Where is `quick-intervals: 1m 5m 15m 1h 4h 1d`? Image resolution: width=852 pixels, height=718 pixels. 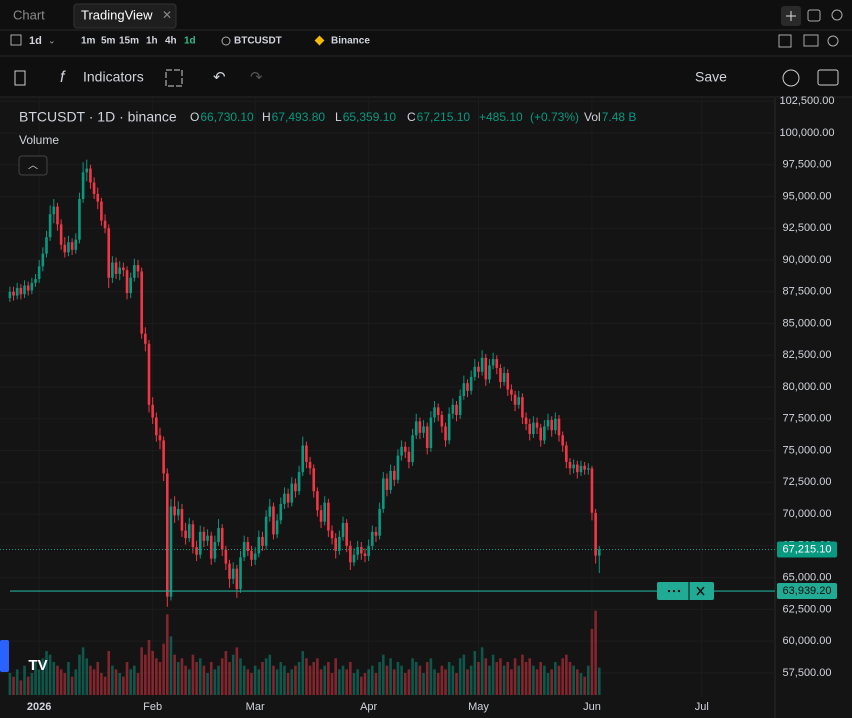 quick-intervals: 1m 5m 15m 1h 4h 1d is located at coordinates (138, 41).